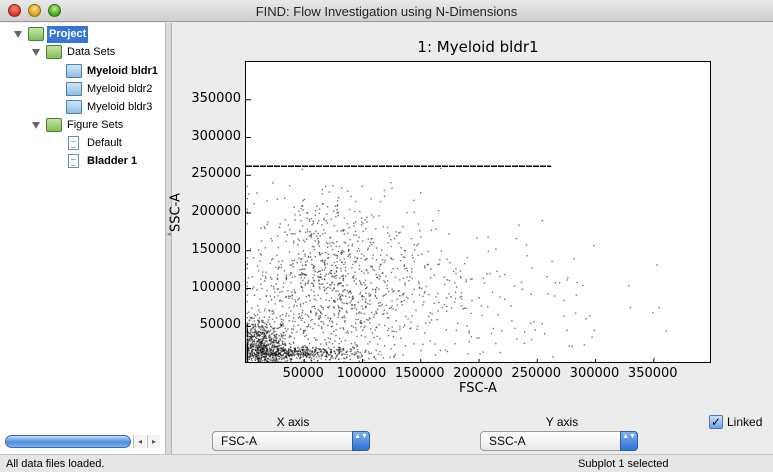 This screenshot has width=773, height=472. What do you see at coordinates (153, 441) in the screenshot?
I see `scroll-right-button: ▸` at bounding box center [153, 441].